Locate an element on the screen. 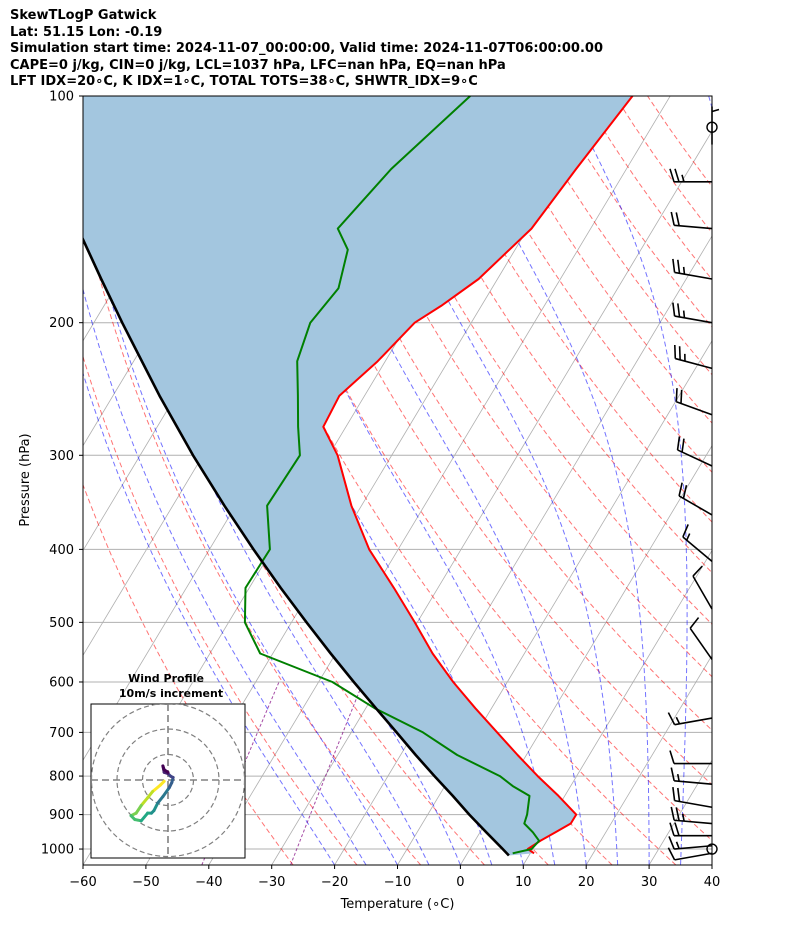 This screenshot has height=937, width=794. chart-title: SkewTLogP Gatwick is located at coordinates (83, 15).